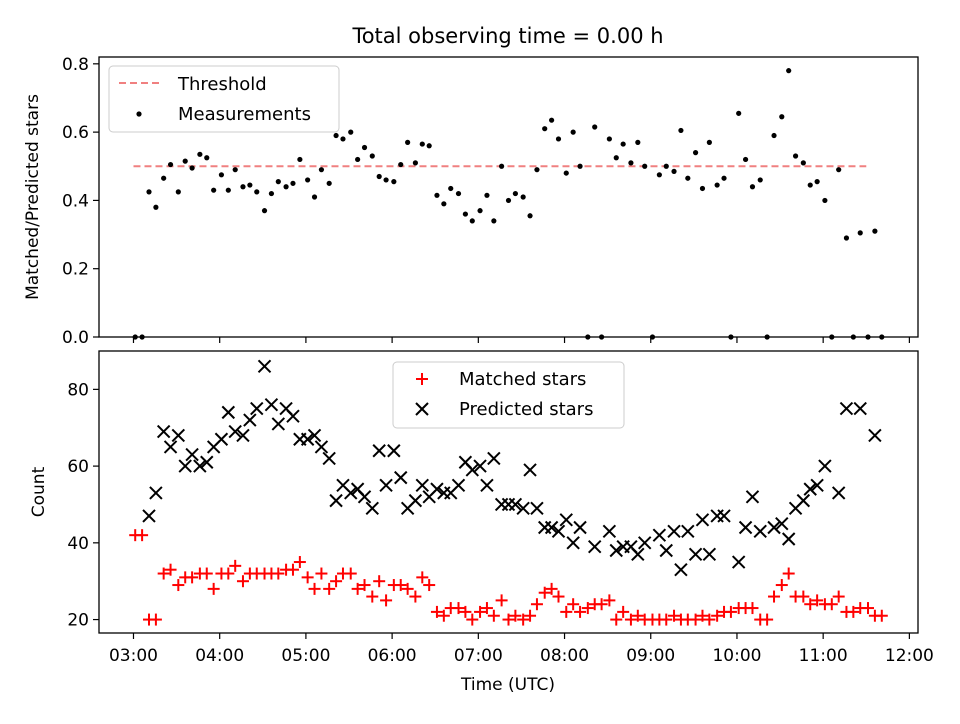  What do you see at coordinates (78, 621) in the screenshot?
I see `bottom-y-tick-label: 20` at bounding box center [78, 621].